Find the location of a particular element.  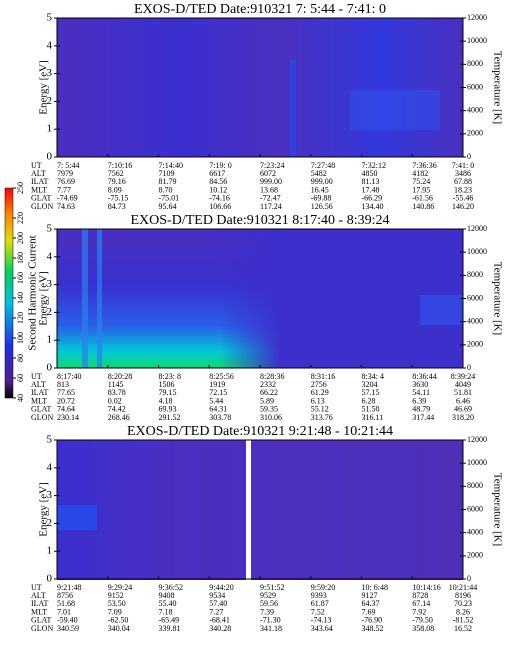

ephemeris-value: 84.73 is located at coordinates (117, 206).